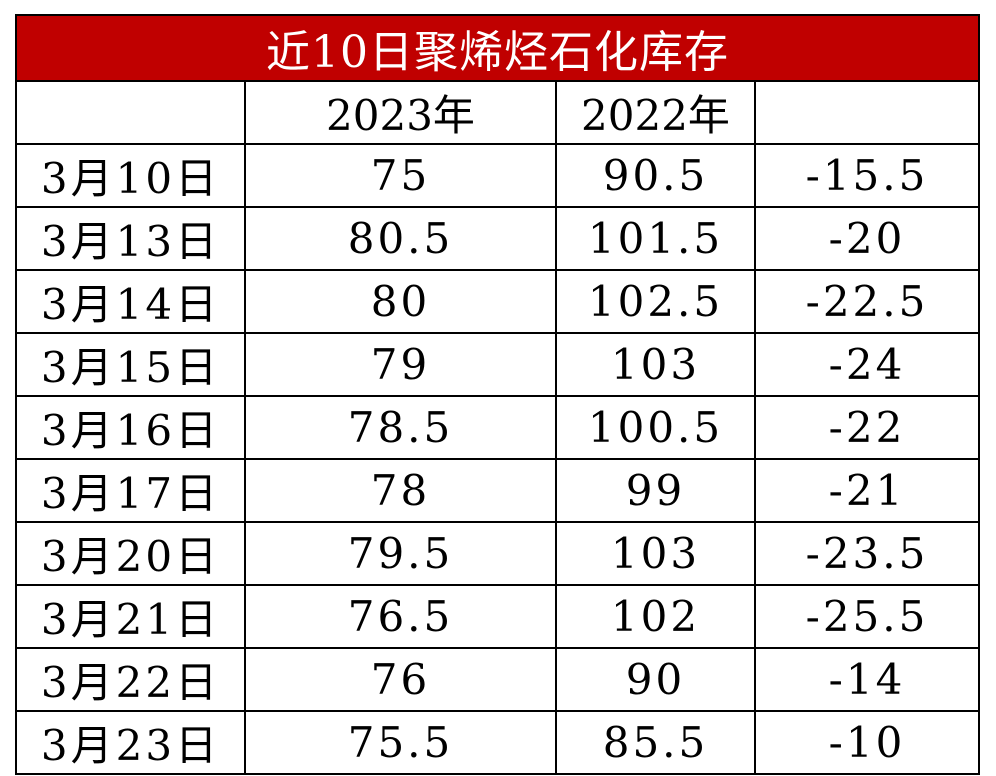 This screenshot has height=776, width=996. What do you see at coordinates (400, 364) in the screenshot?
I see `value-2023-cell: 79` at bounding box center [400, 364].